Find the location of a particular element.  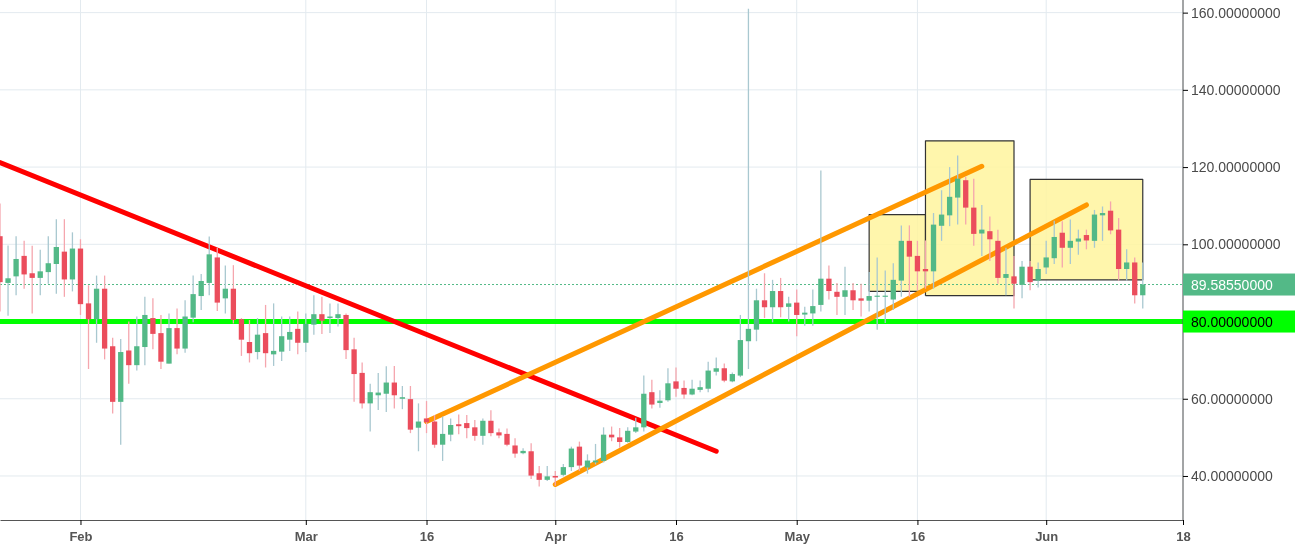

ref-line-label: 89.58550000 is located at coordinates (1232, 284).